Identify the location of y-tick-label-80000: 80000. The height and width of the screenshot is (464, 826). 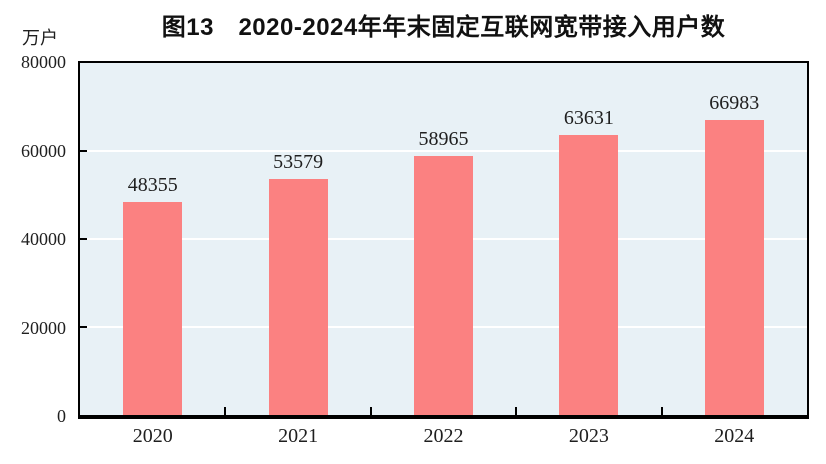
(43, 62).